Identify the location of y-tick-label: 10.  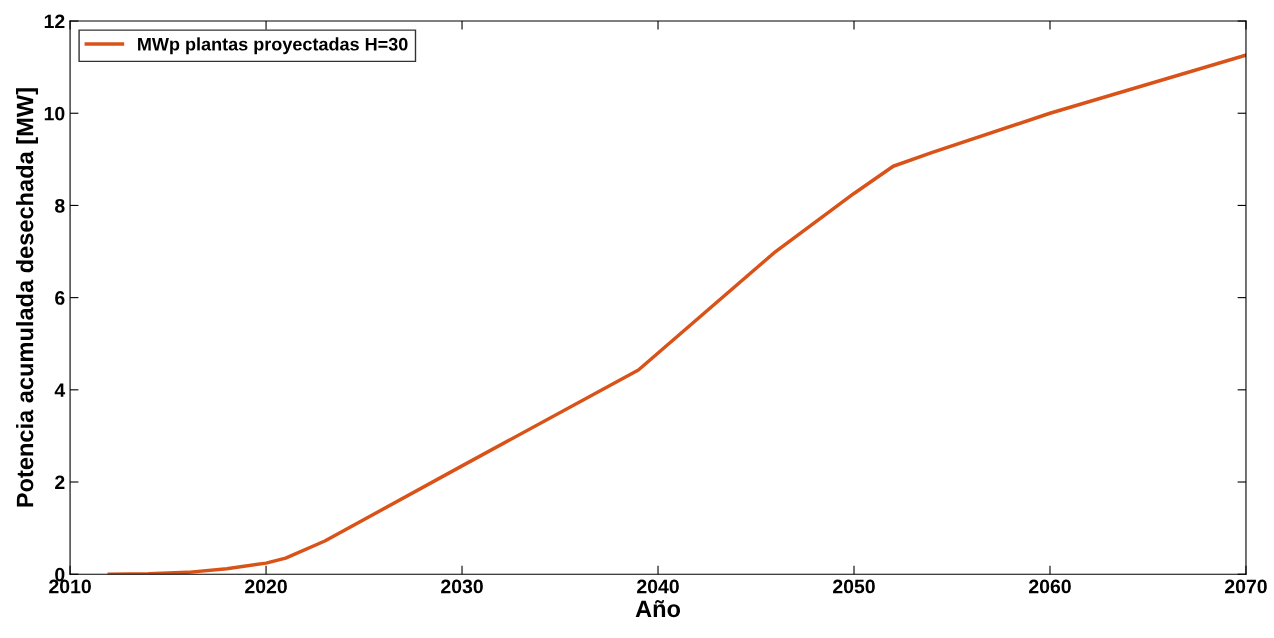
(54, 113).